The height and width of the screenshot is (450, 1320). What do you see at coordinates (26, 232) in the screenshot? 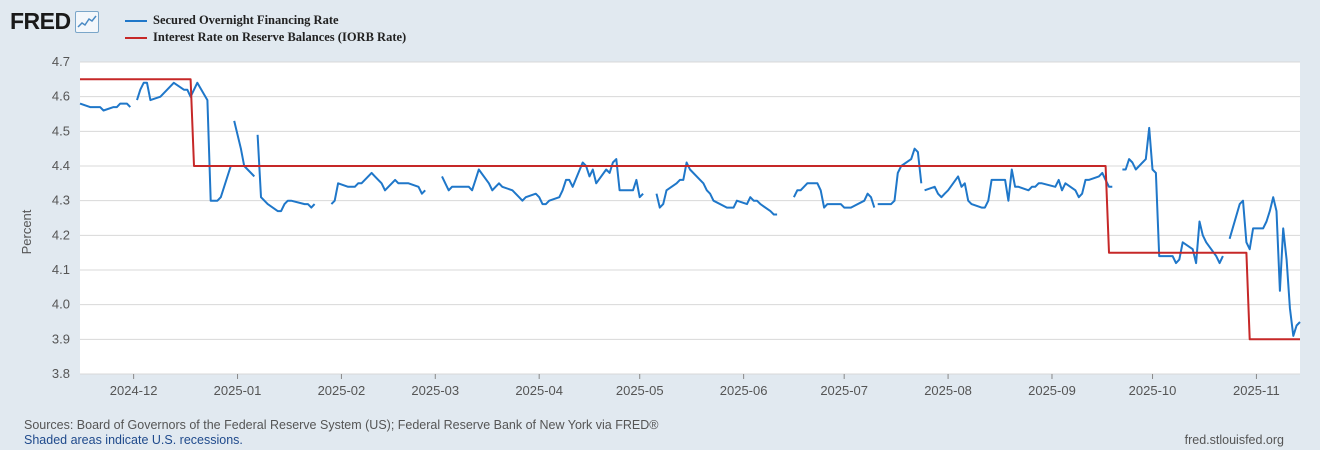
I see `y-axis-label: Percent` at bounding box center [26, 232].